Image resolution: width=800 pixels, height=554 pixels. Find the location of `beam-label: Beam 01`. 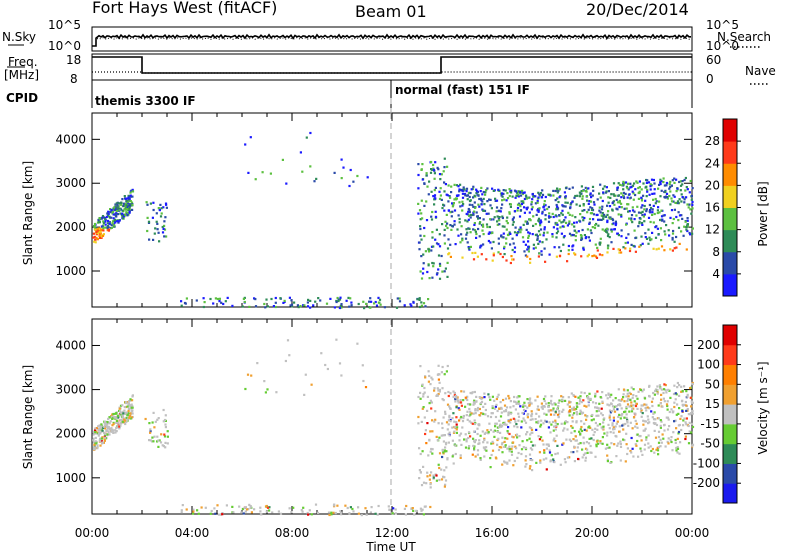

beam-label: Beam 01 is located at coordinates (391, 11).